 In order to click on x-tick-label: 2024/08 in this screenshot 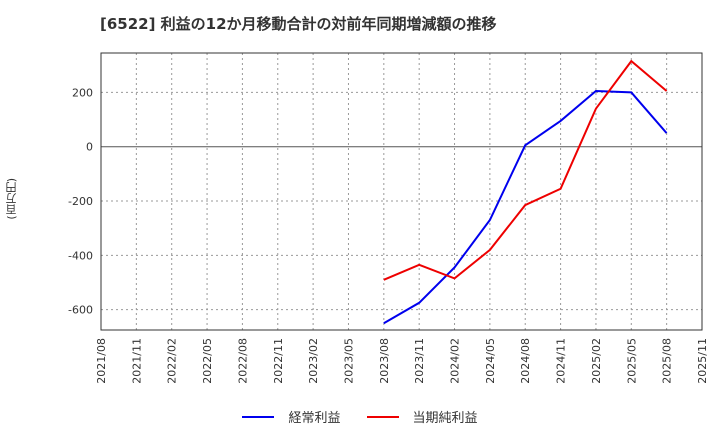, I will do `click(525, 361)`.